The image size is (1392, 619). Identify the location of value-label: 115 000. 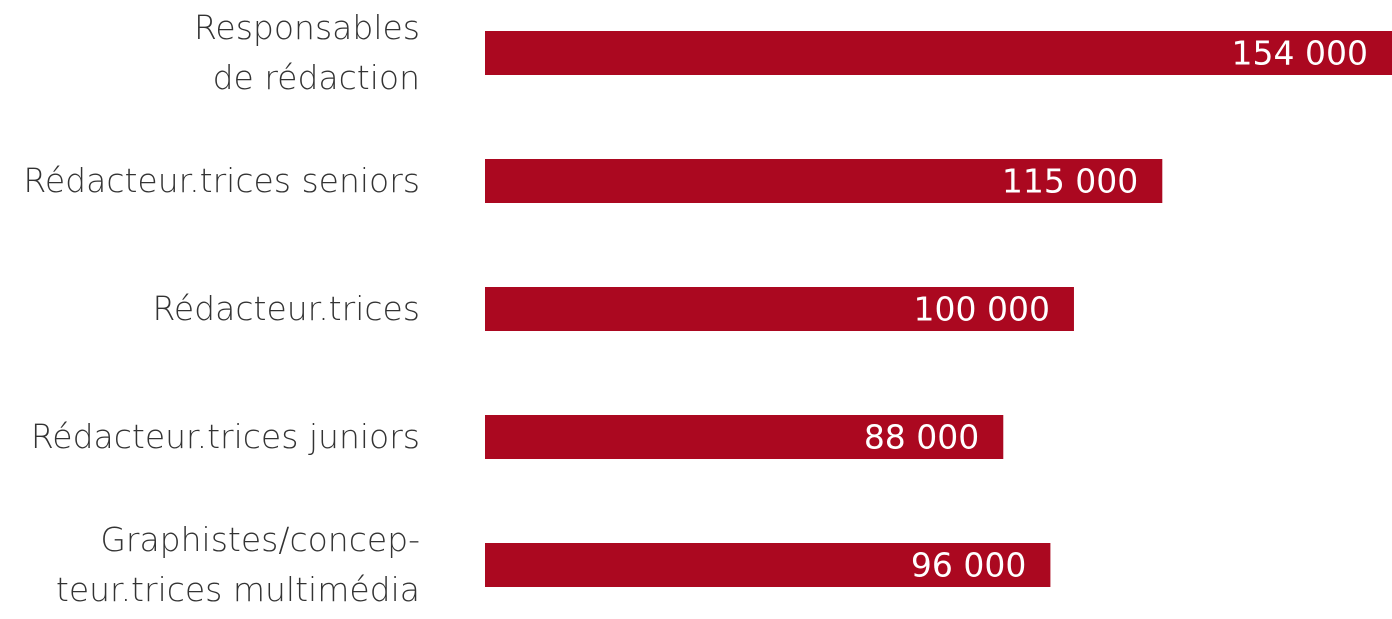
(1070, 181).